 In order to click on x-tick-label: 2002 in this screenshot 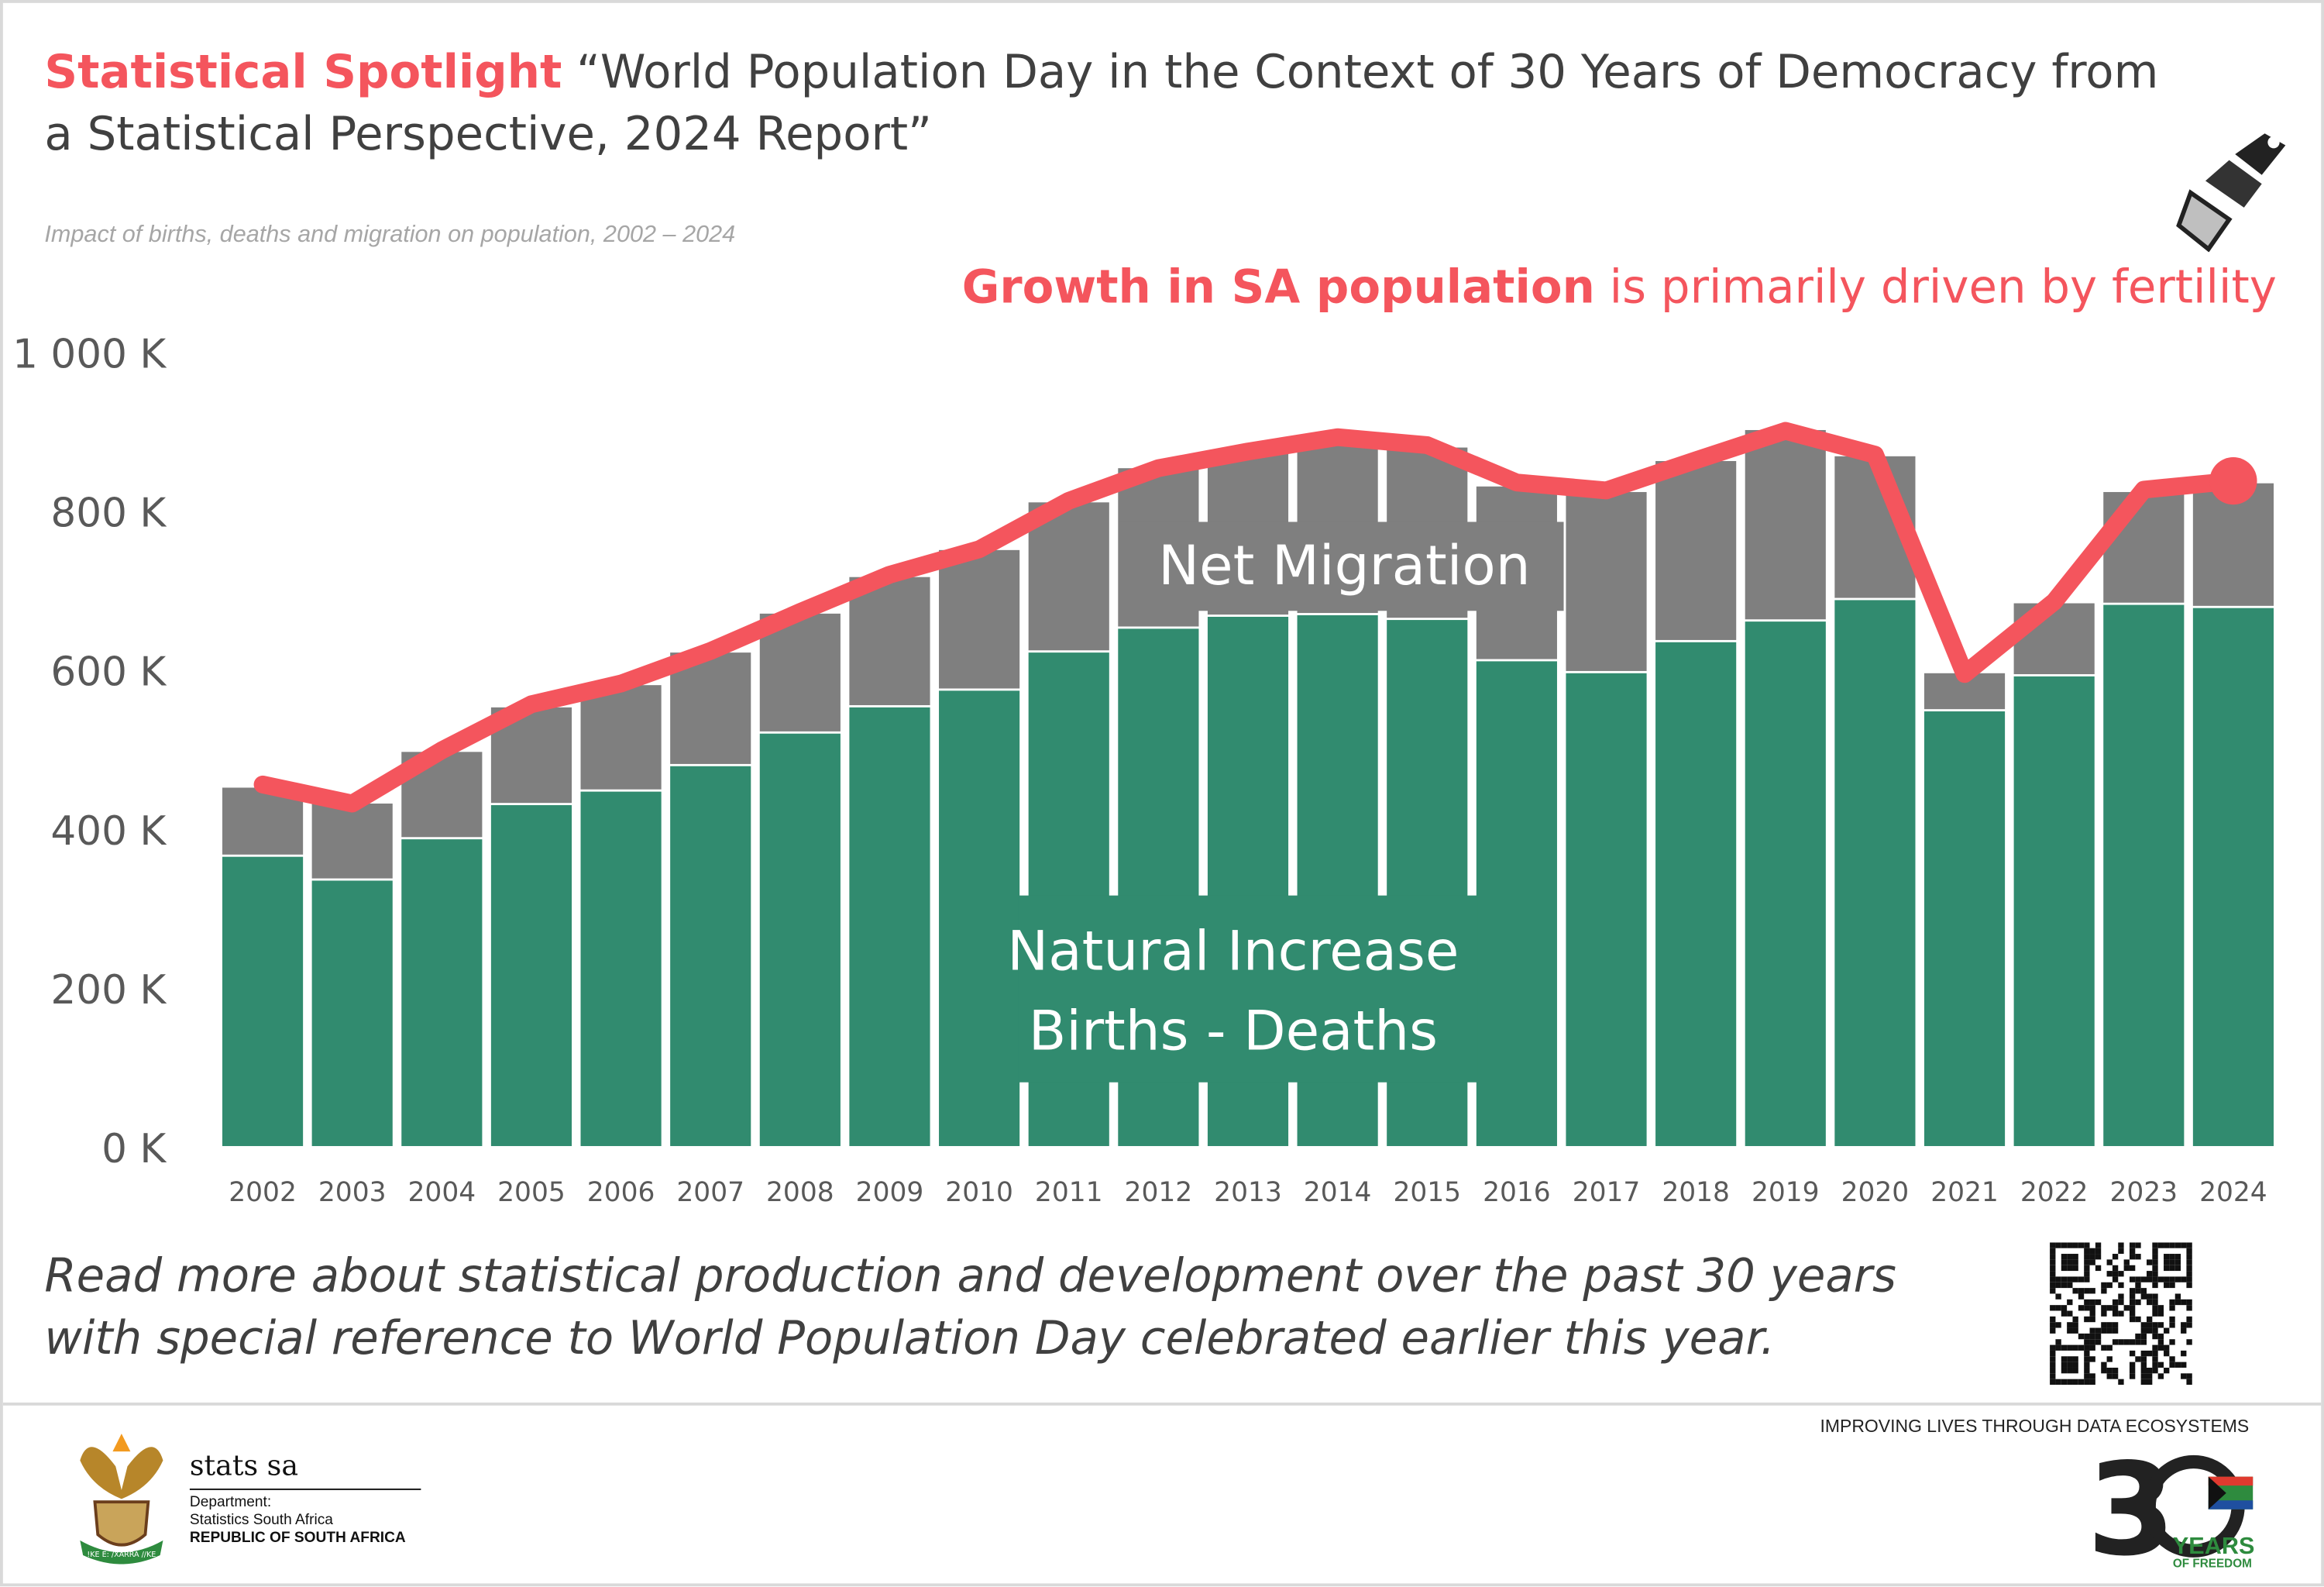, I will do `click(263, 1192)`.